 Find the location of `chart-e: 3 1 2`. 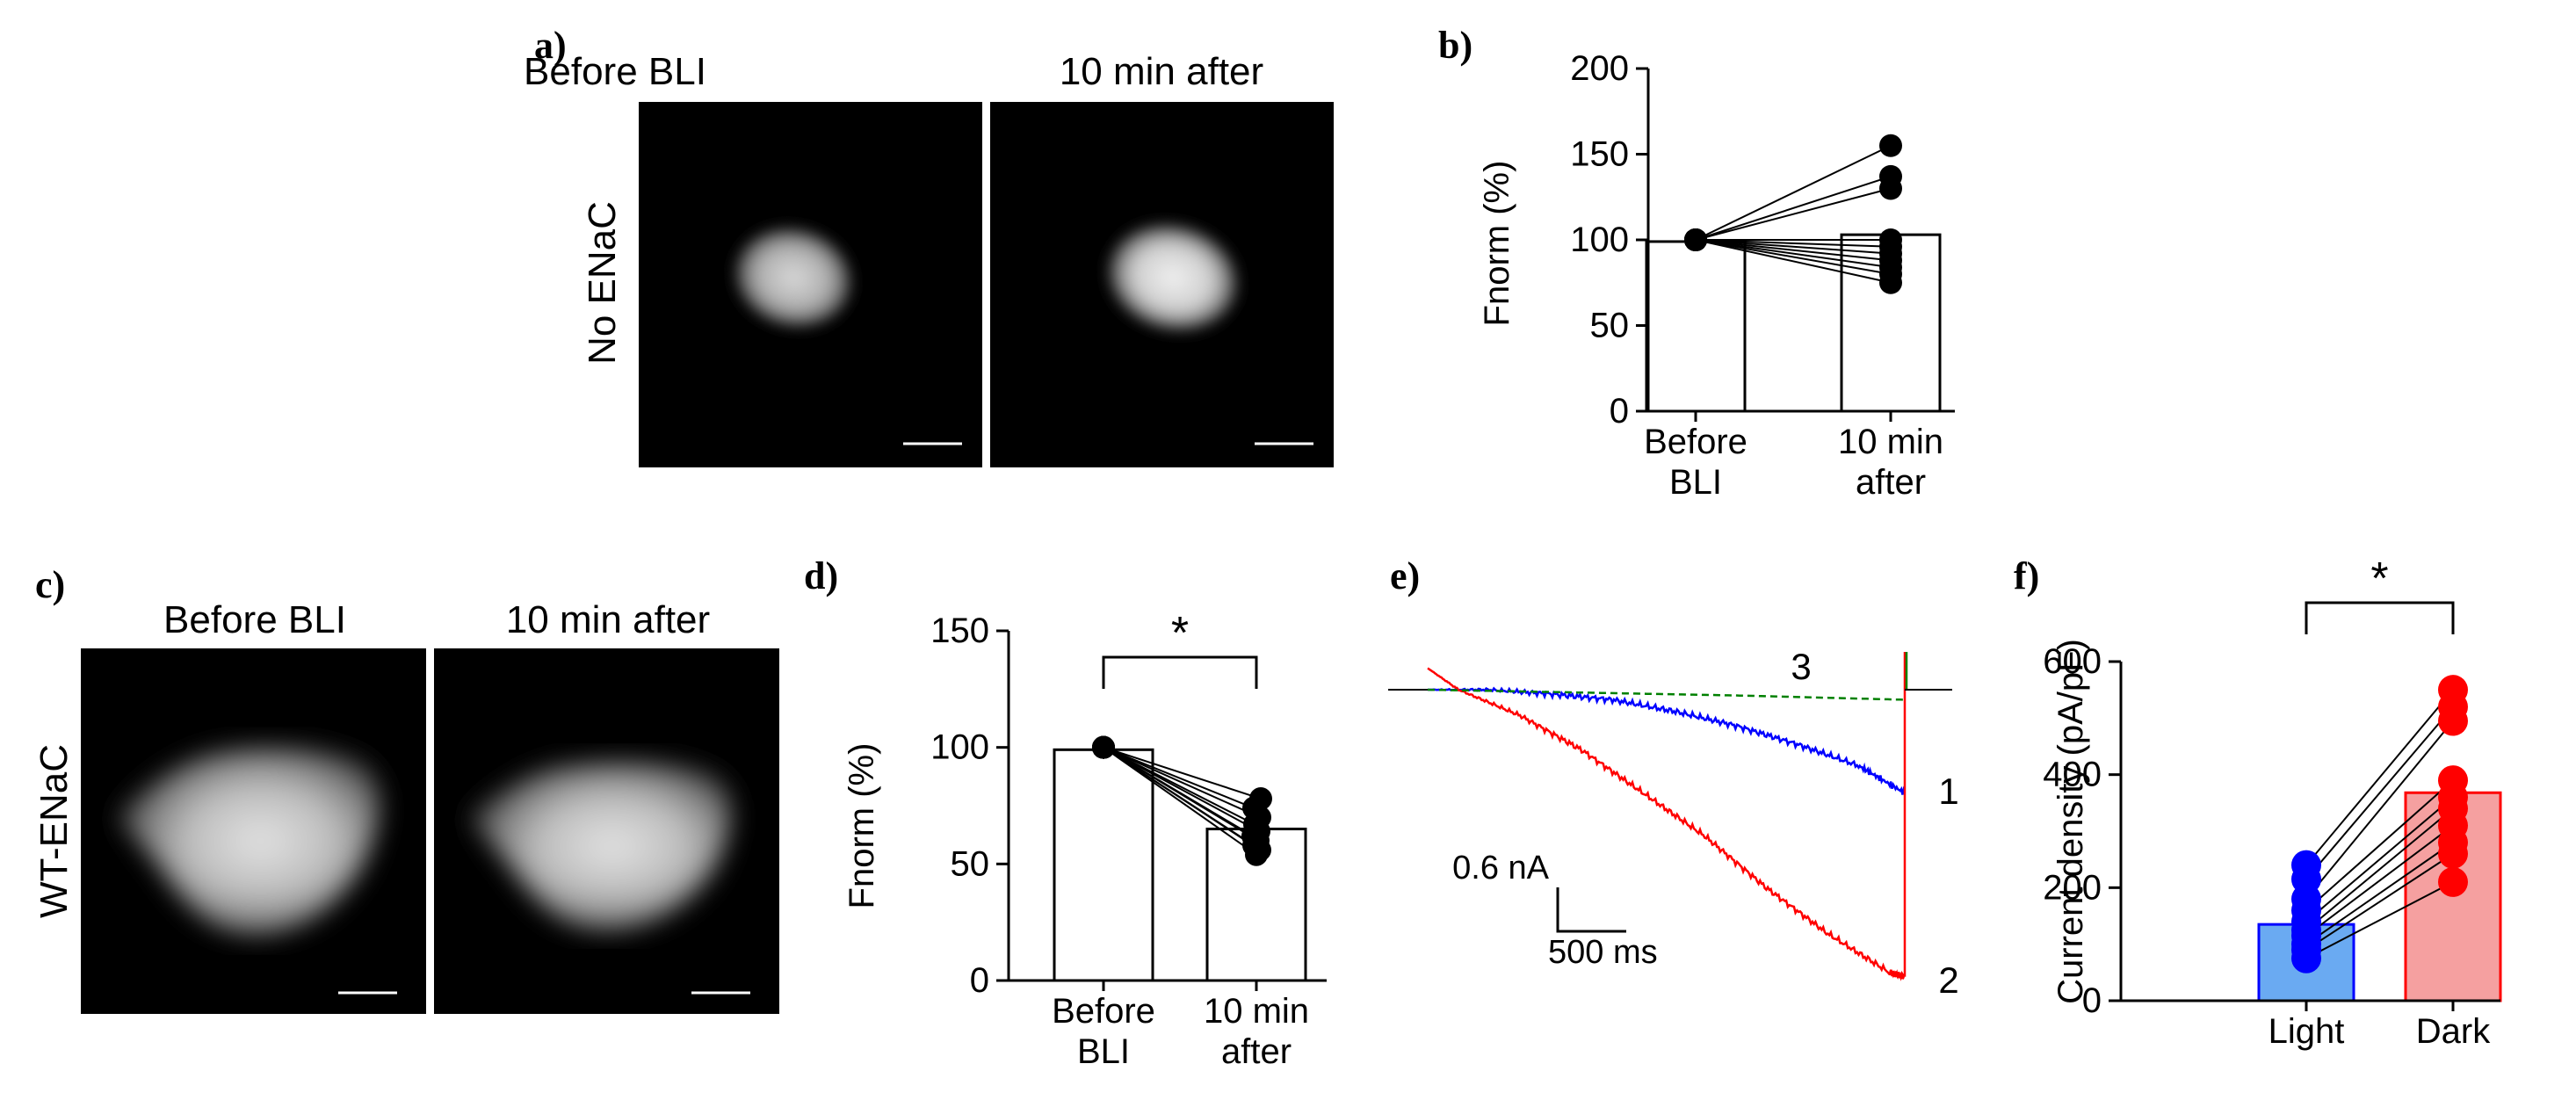

chart-e: 3 1 2 is located at coordinates (1673, 823).